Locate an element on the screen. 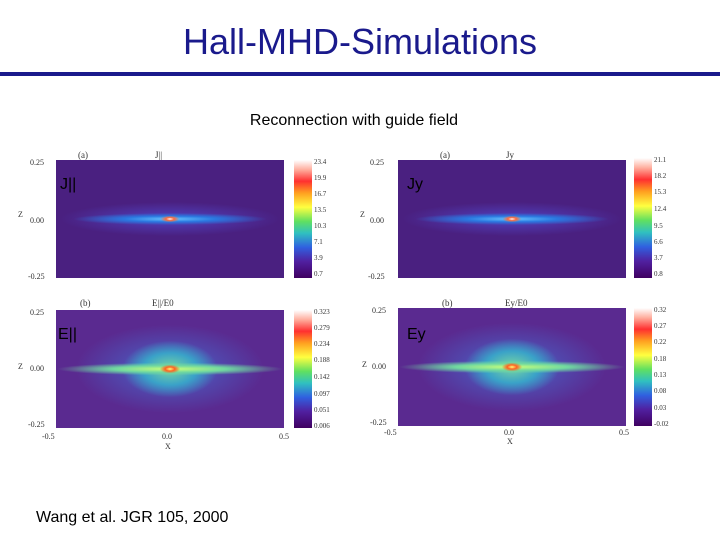 This screenshot has width=720, height=540. colorbar-tick: 0.188 is located at coordinates (322, 360).